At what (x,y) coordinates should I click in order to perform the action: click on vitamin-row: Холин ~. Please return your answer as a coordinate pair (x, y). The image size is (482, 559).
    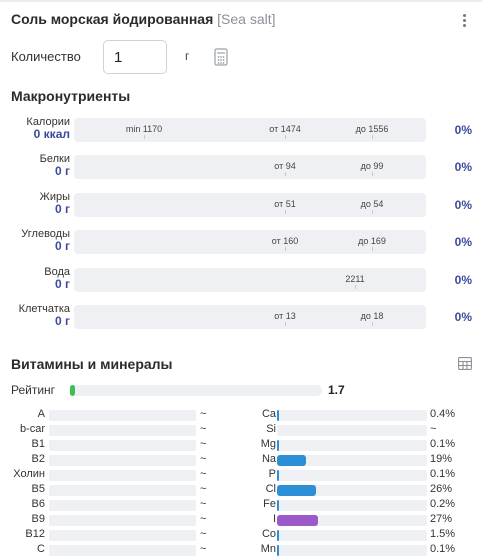
    Looking at the image, I should click on (120, 475).